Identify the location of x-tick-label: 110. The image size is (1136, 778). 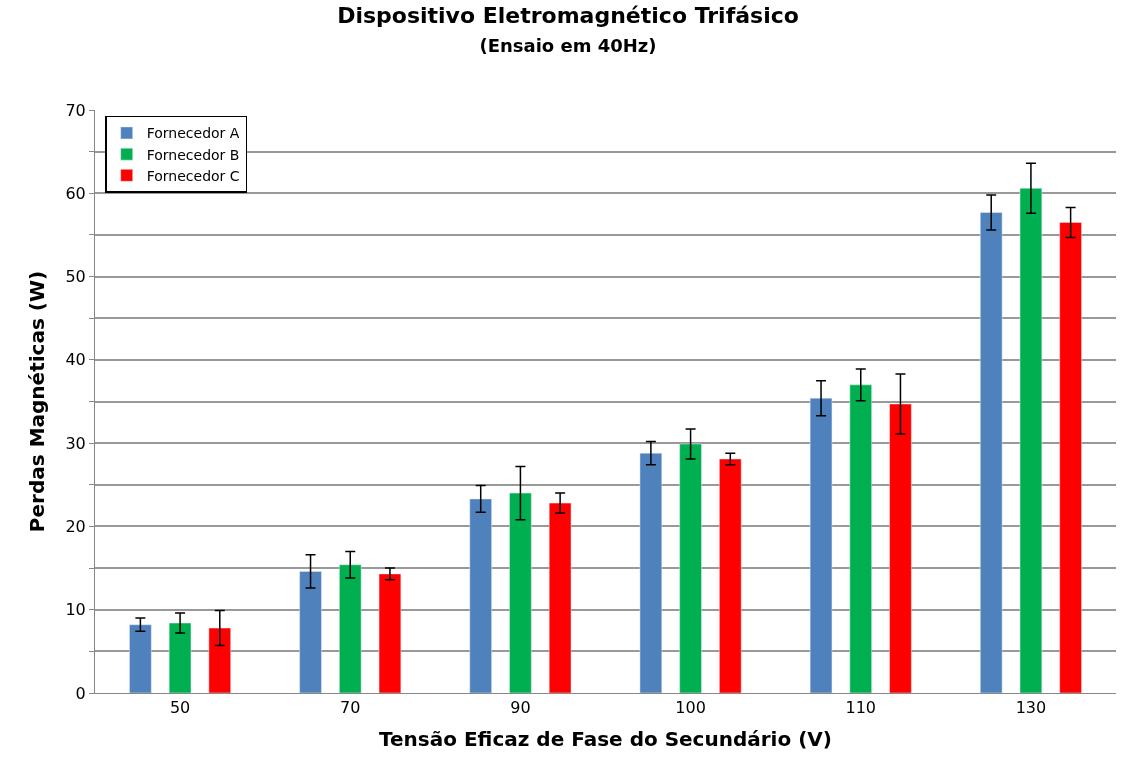
(861, 708).